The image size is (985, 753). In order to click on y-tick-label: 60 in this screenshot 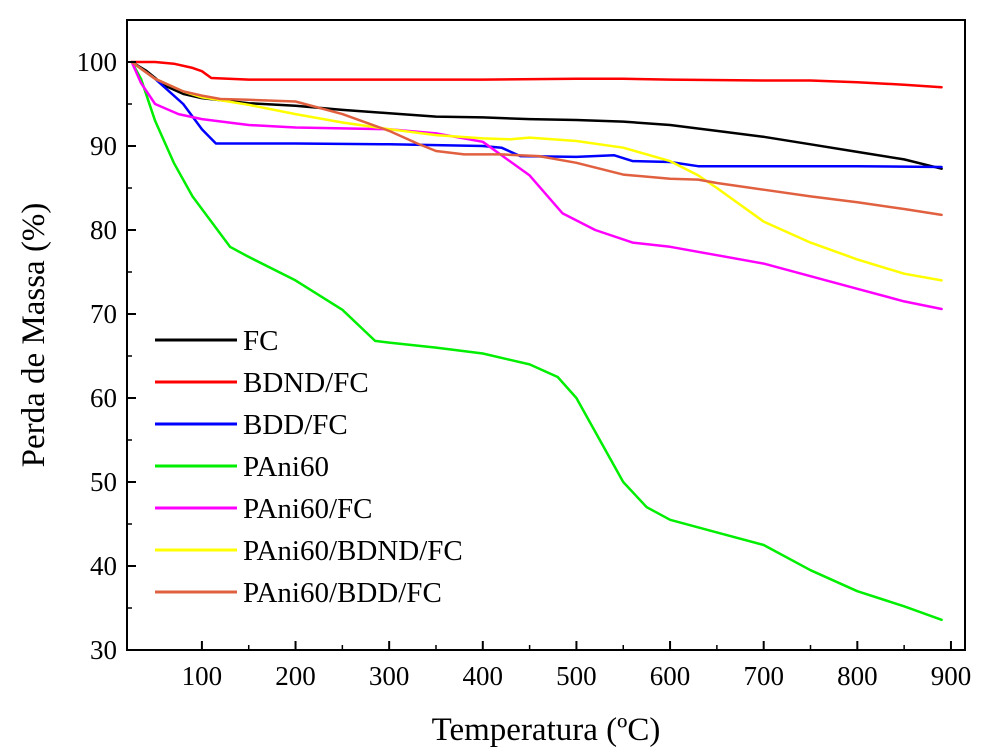, I will do `click(103, 398)`.